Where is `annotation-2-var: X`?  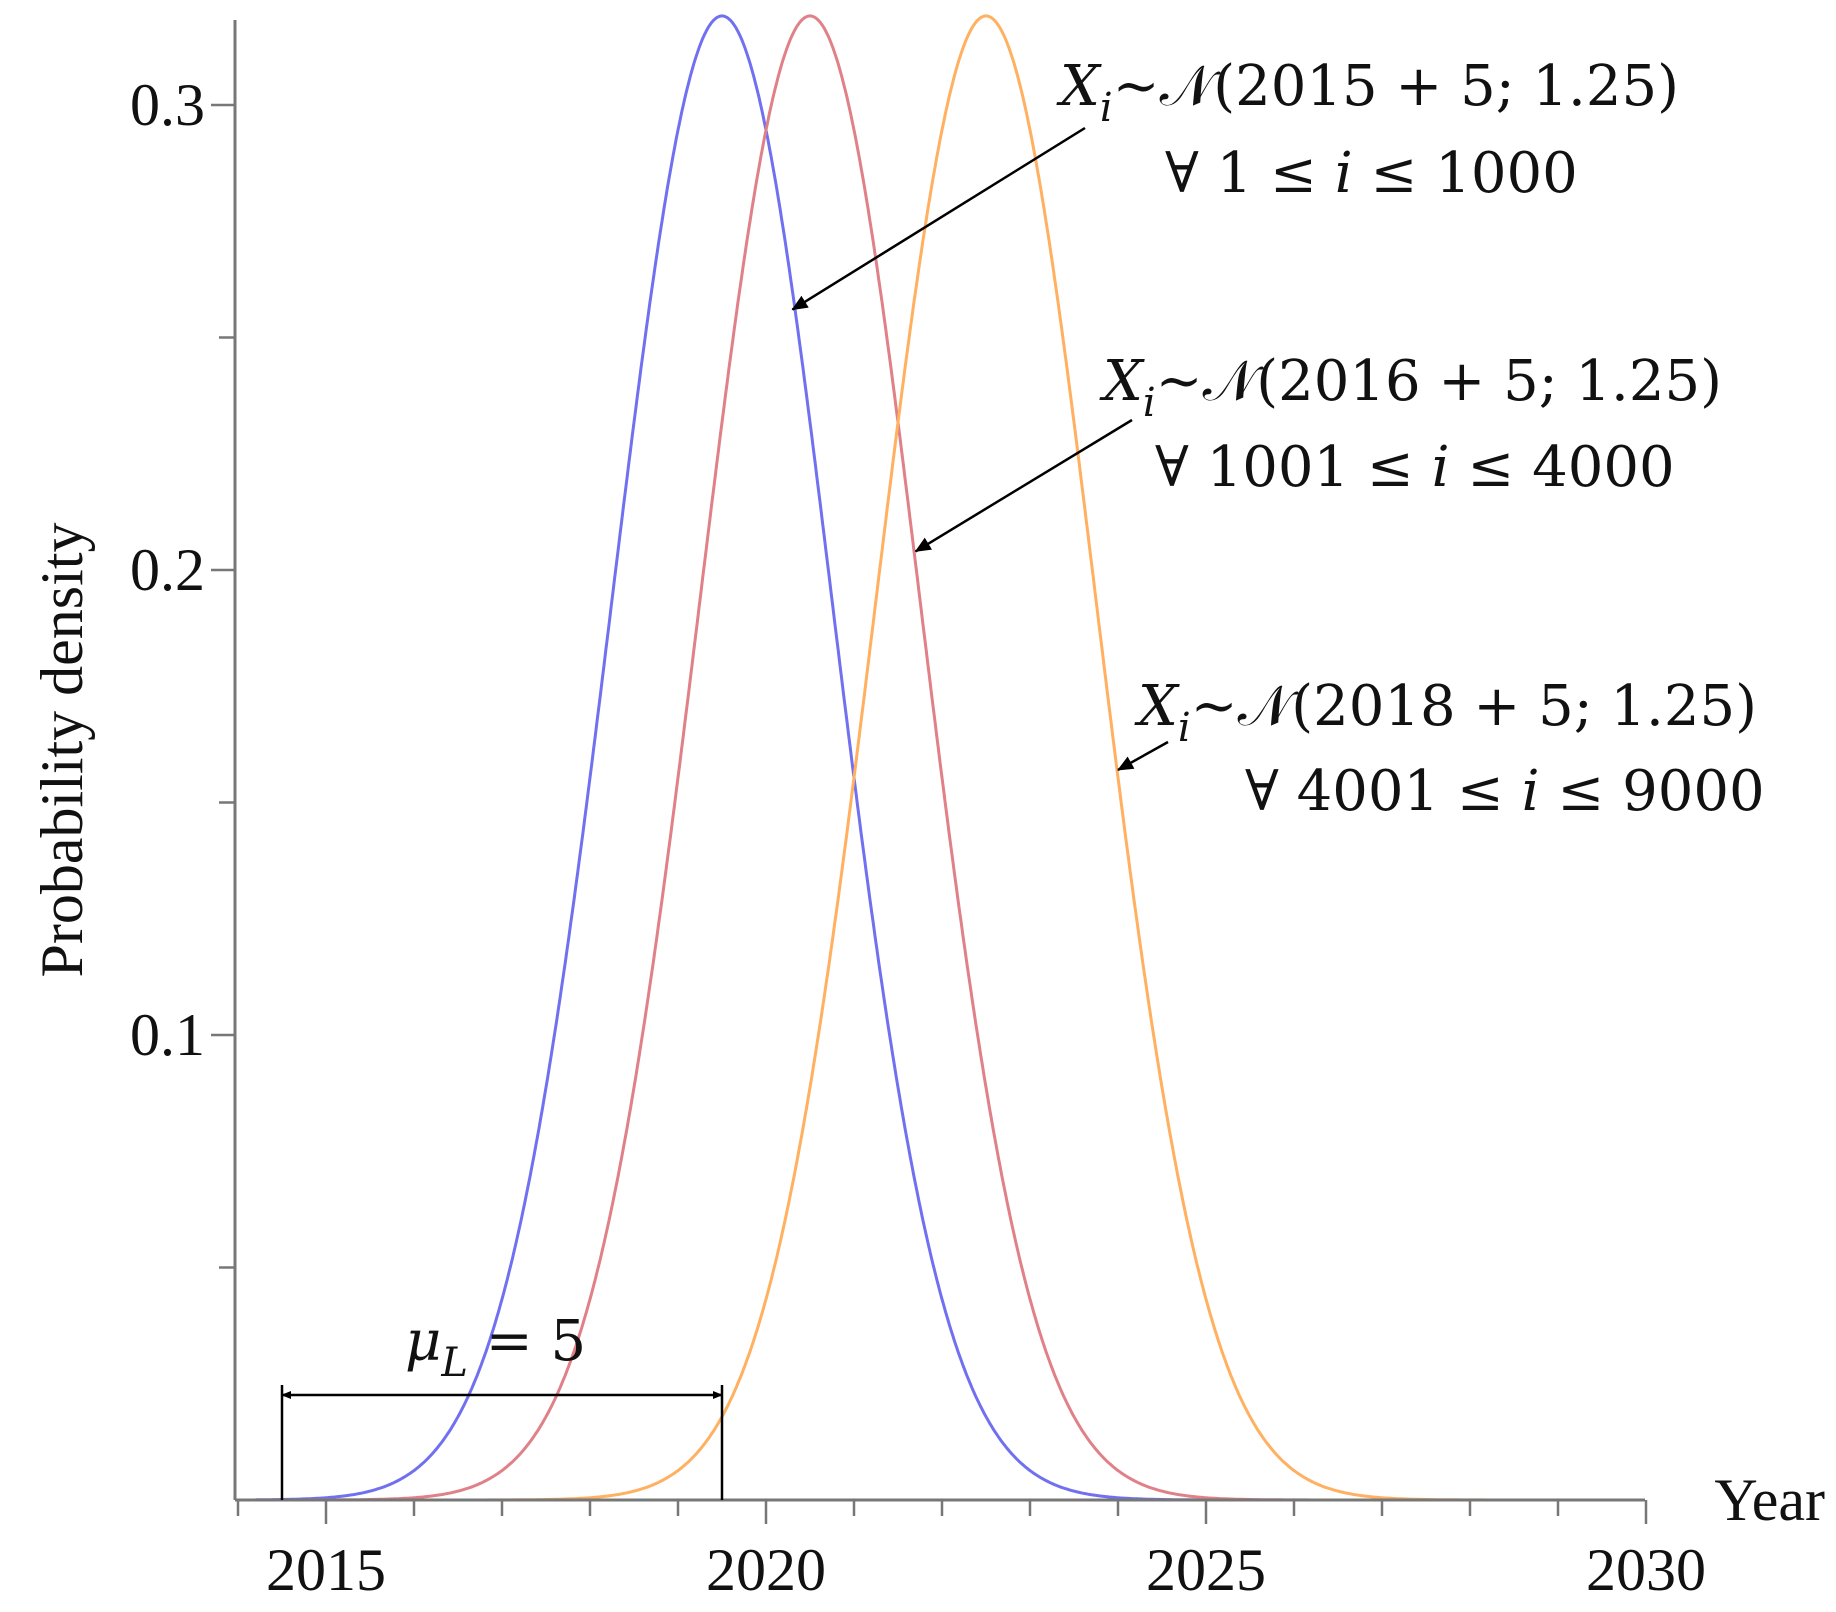
annotation-2-var: X is located at coordinates (1122, 381).